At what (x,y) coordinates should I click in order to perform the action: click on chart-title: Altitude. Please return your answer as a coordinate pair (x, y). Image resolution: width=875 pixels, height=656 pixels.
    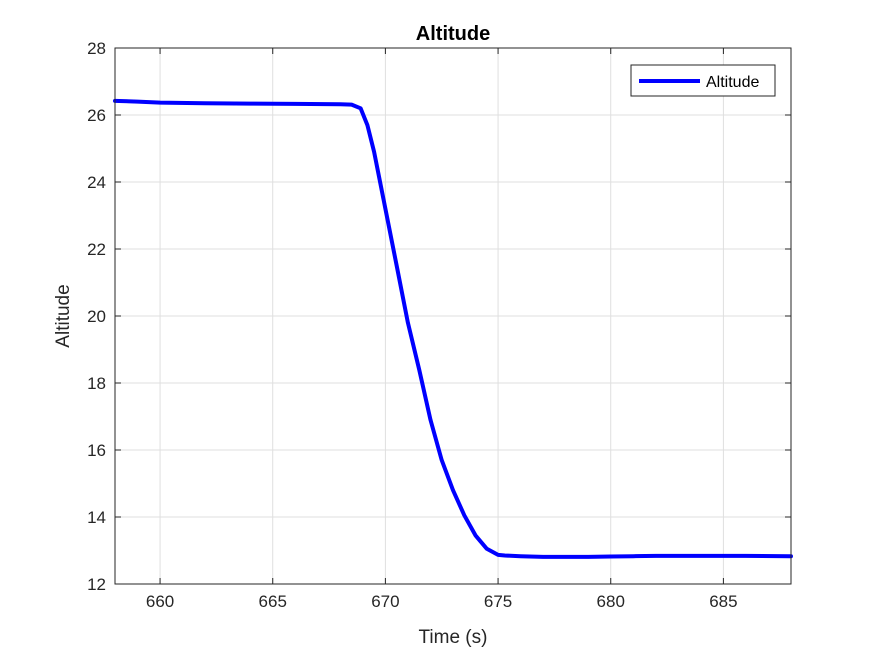
    Looking at the image, I should click on (453, 34).